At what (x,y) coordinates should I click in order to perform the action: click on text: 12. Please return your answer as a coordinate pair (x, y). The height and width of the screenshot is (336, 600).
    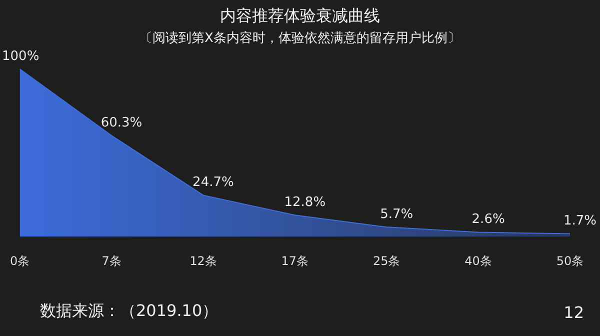
    Looking at the image, I should click on (574, 312).